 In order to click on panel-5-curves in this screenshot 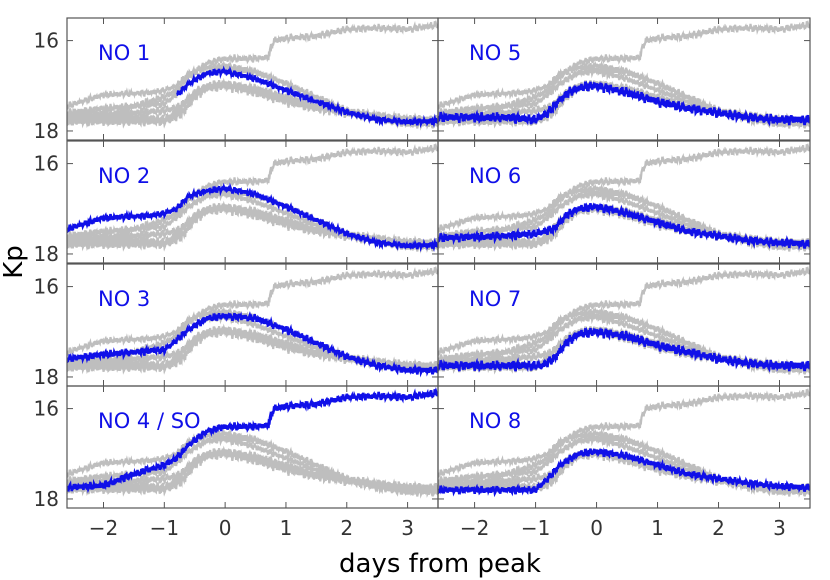, I will do `click(252, 321)`.